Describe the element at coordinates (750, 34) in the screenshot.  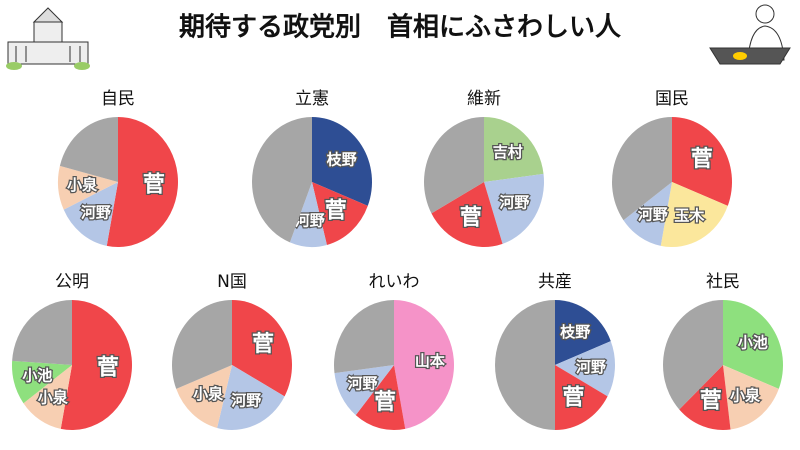
I see `speaker-icon` at that location.